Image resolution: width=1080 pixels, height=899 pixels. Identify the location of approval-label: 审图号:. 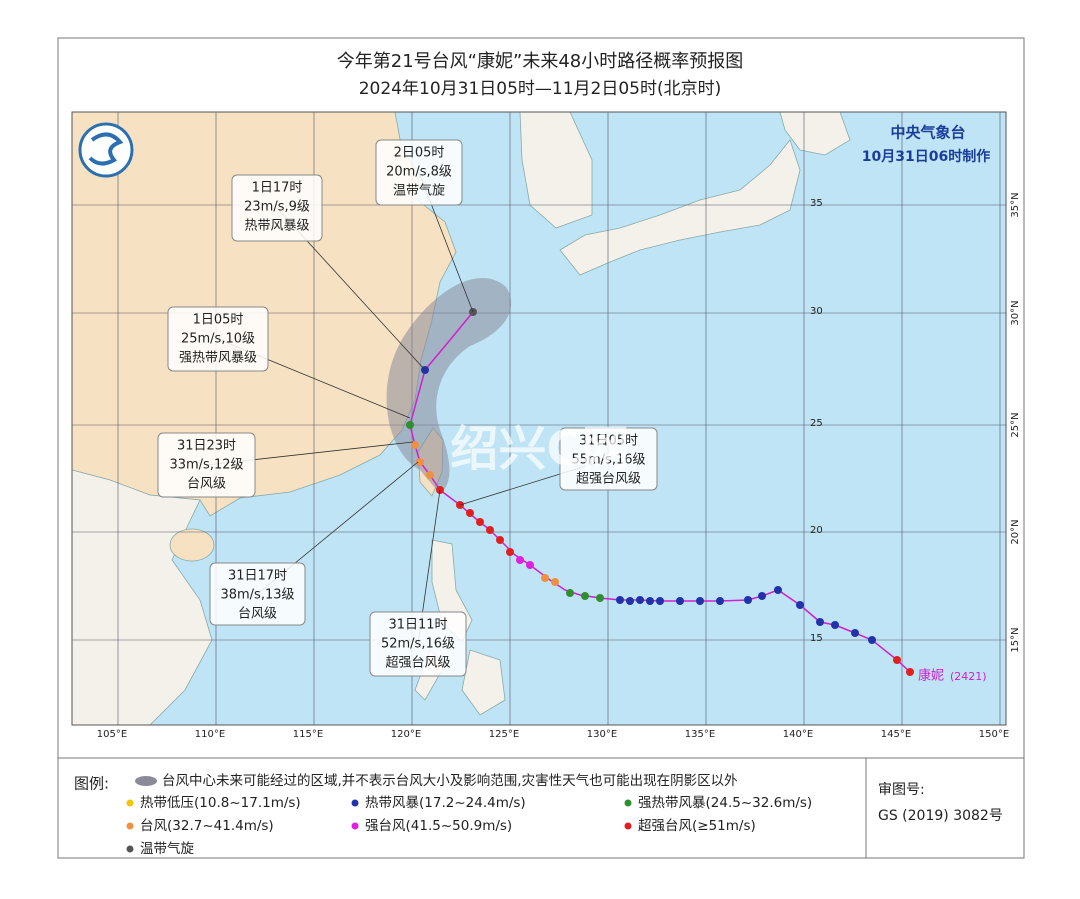
(901, 790).